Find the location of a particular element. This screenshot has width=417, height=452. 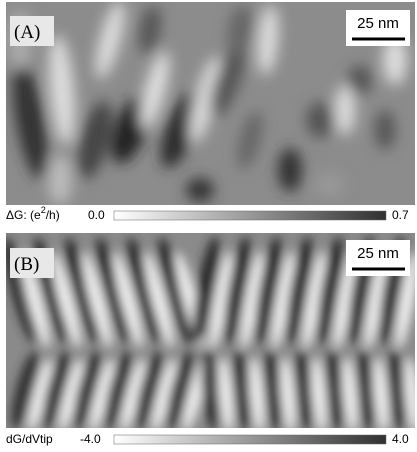

colorbar-min: -4.0 is located at coordinates (90, 439).